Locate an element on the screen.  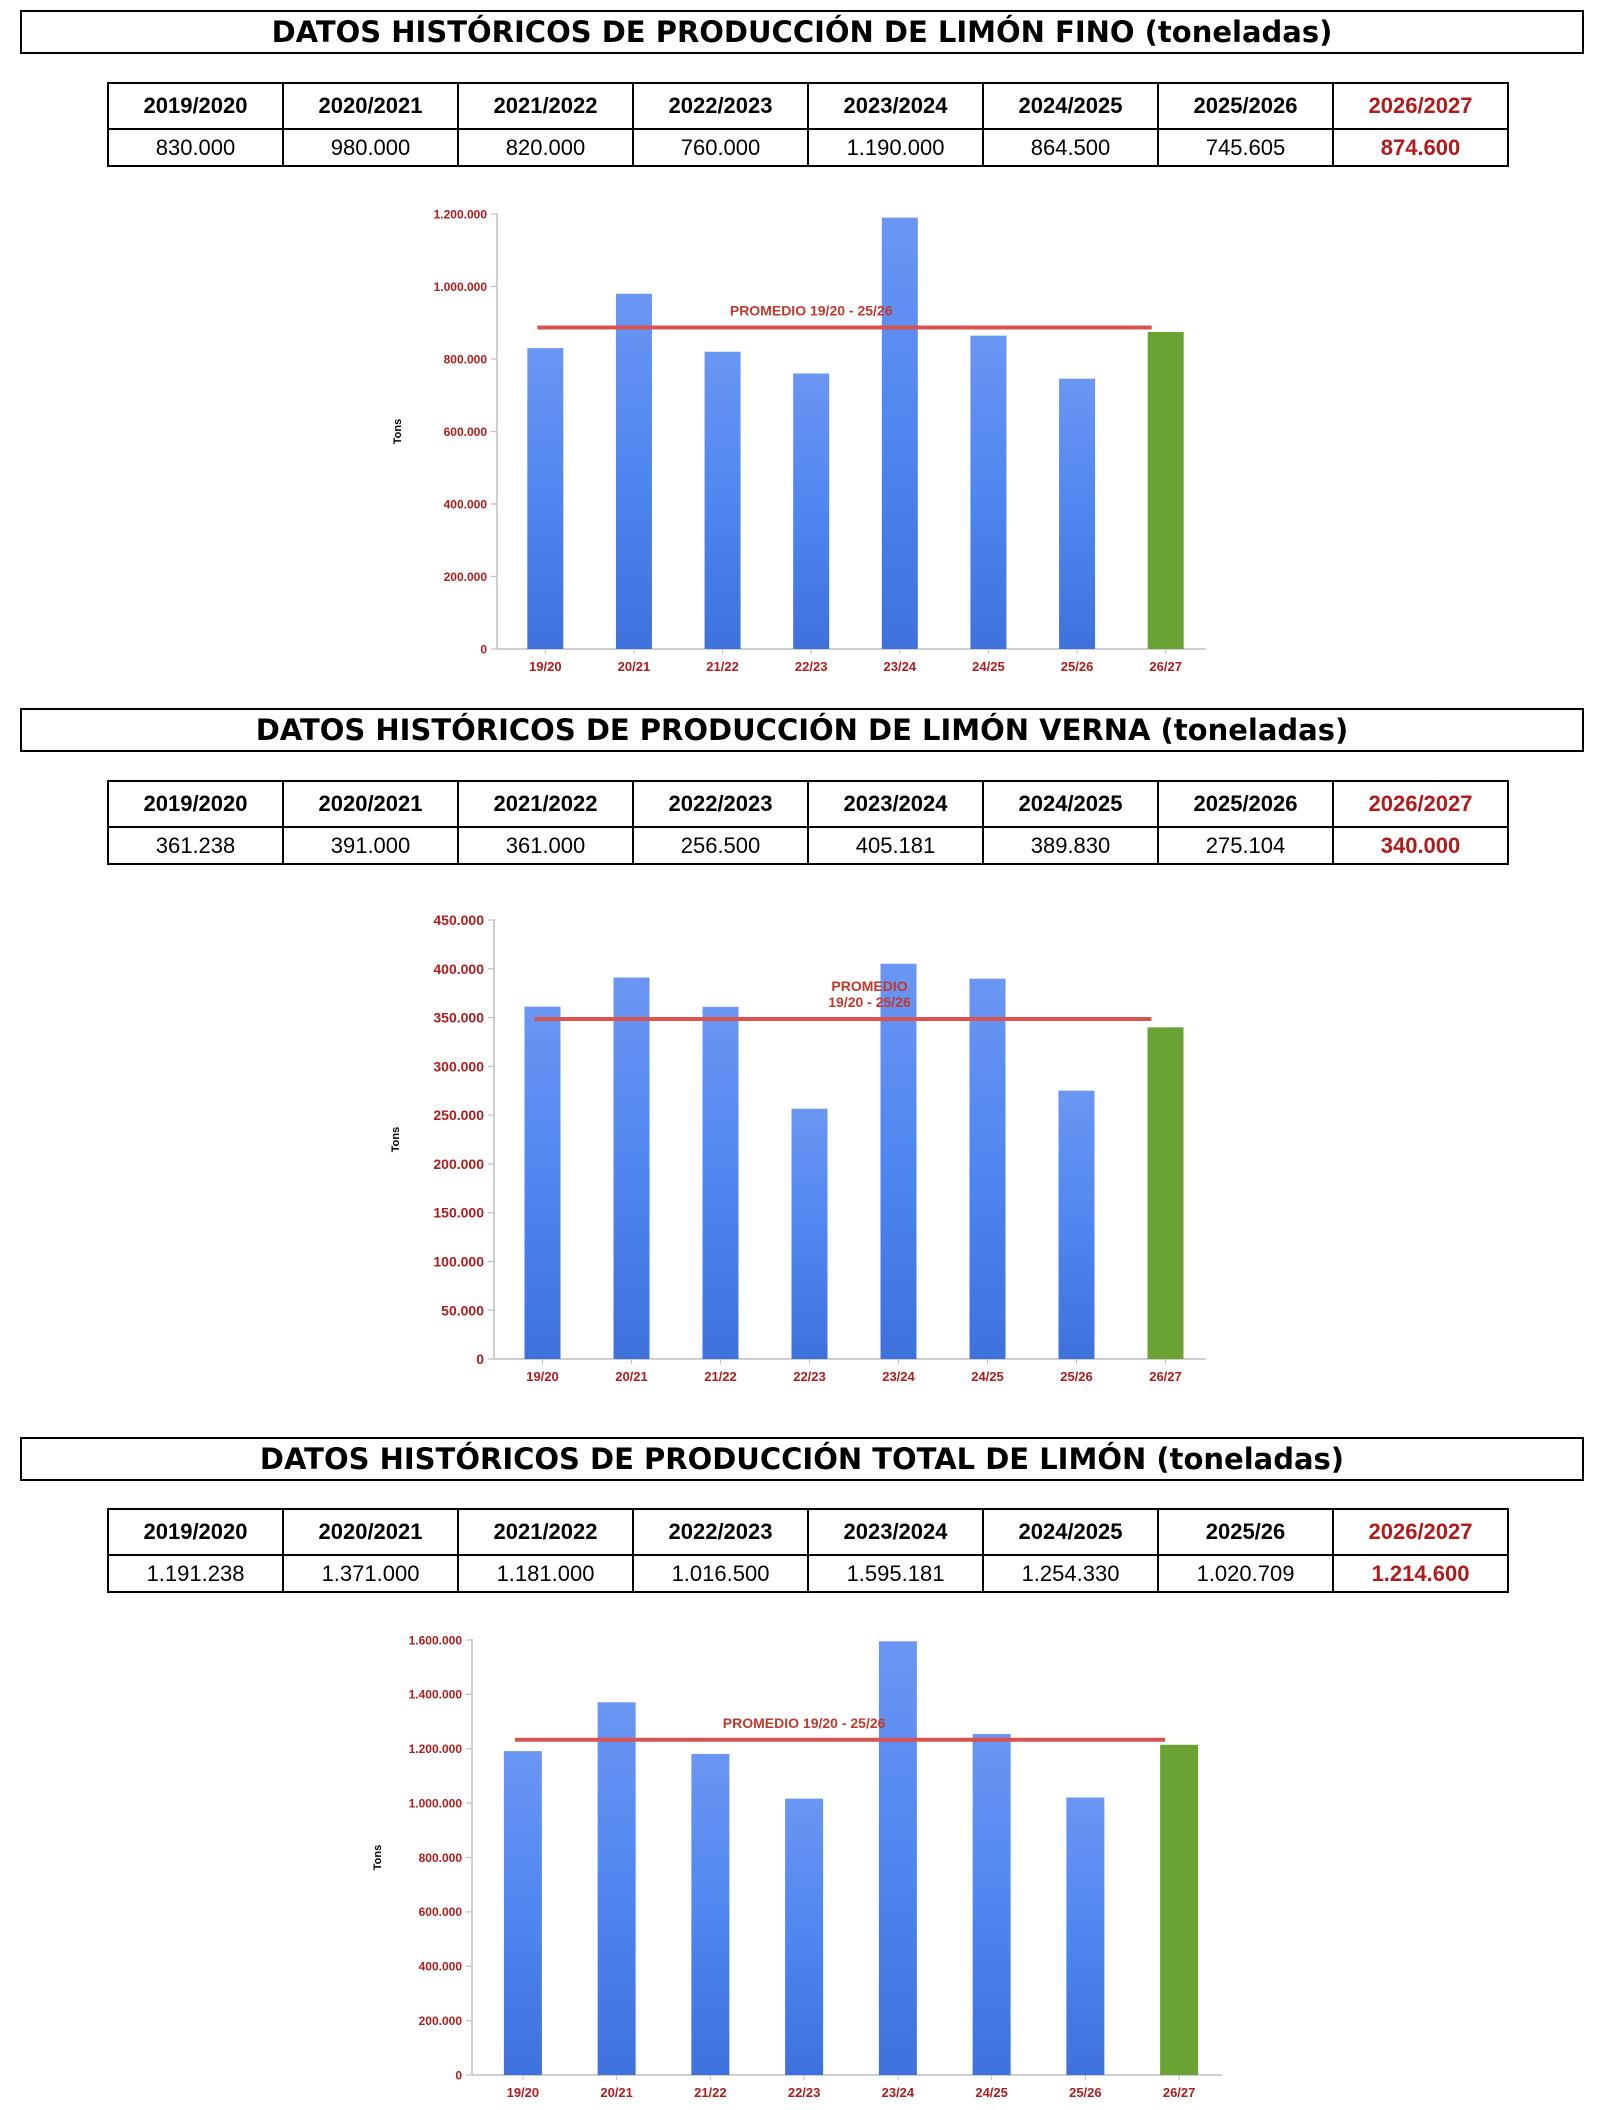
y-tick-label: 100.000 is located at coordinates (458, 1261).